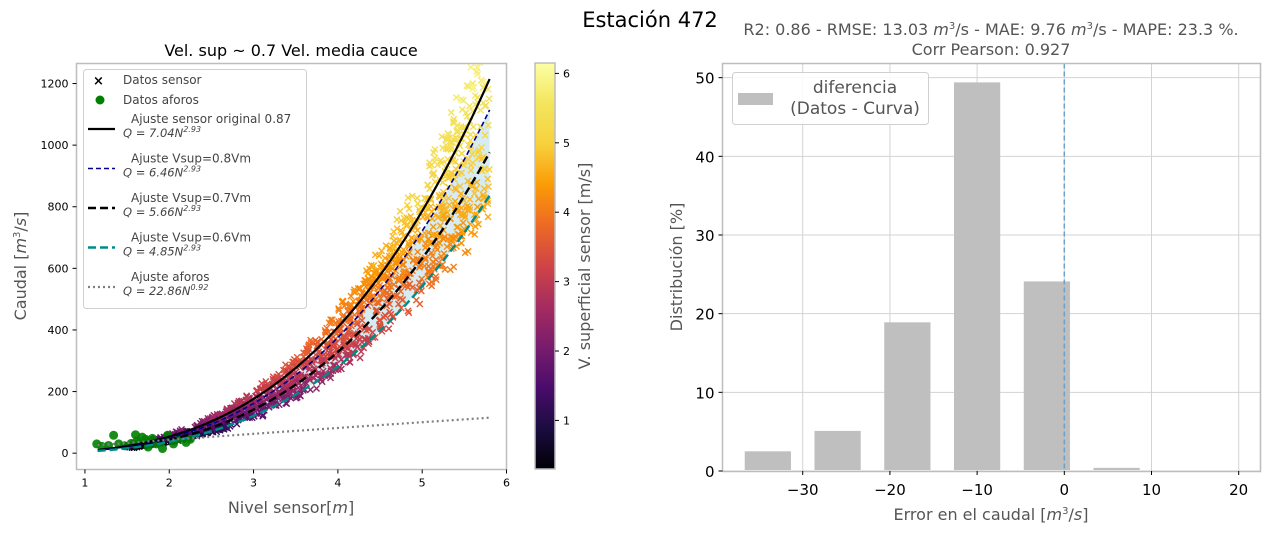 This screenshot has width=1273, height=533. Describe the element at coordinates (58, 268) in the screenshot. I see `y-tick-label: 600` at that location.